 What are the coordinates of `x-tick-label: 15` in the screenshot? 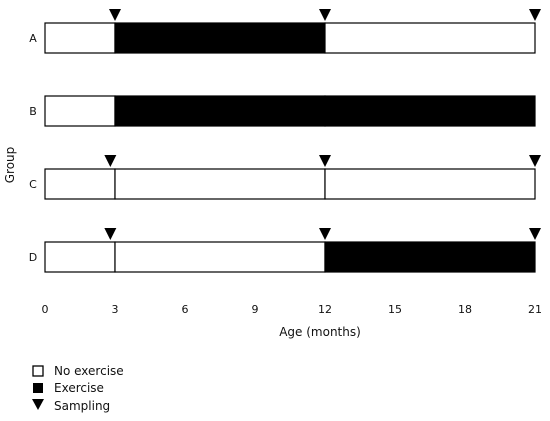 It's located at (395, 309).